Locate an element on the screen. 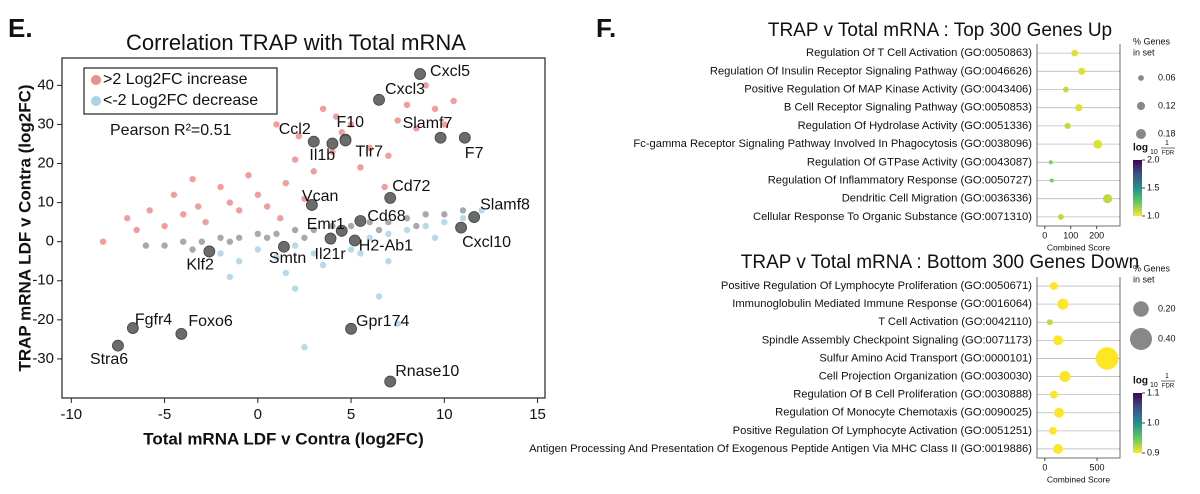 This screenshot has height=494, width=1200. x-tick-label: -5 is located at coordinates (164, 414).